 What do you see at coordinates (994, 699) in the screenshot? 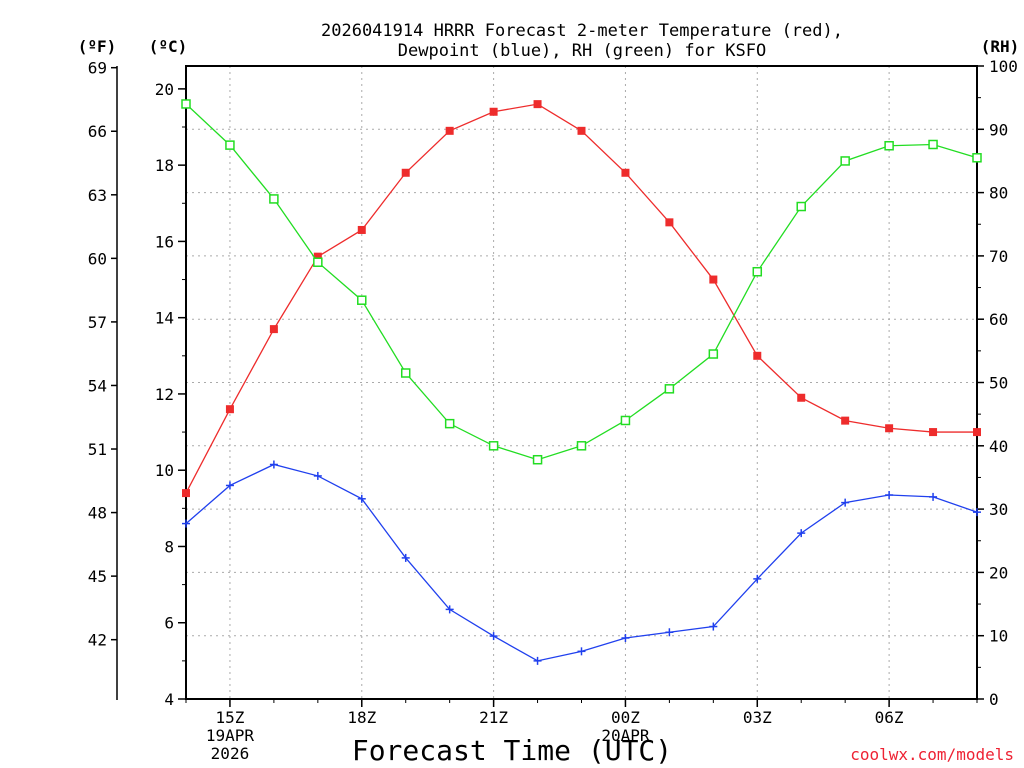
I see `rh-tick-label: 0` at bounding box center [994, 699].